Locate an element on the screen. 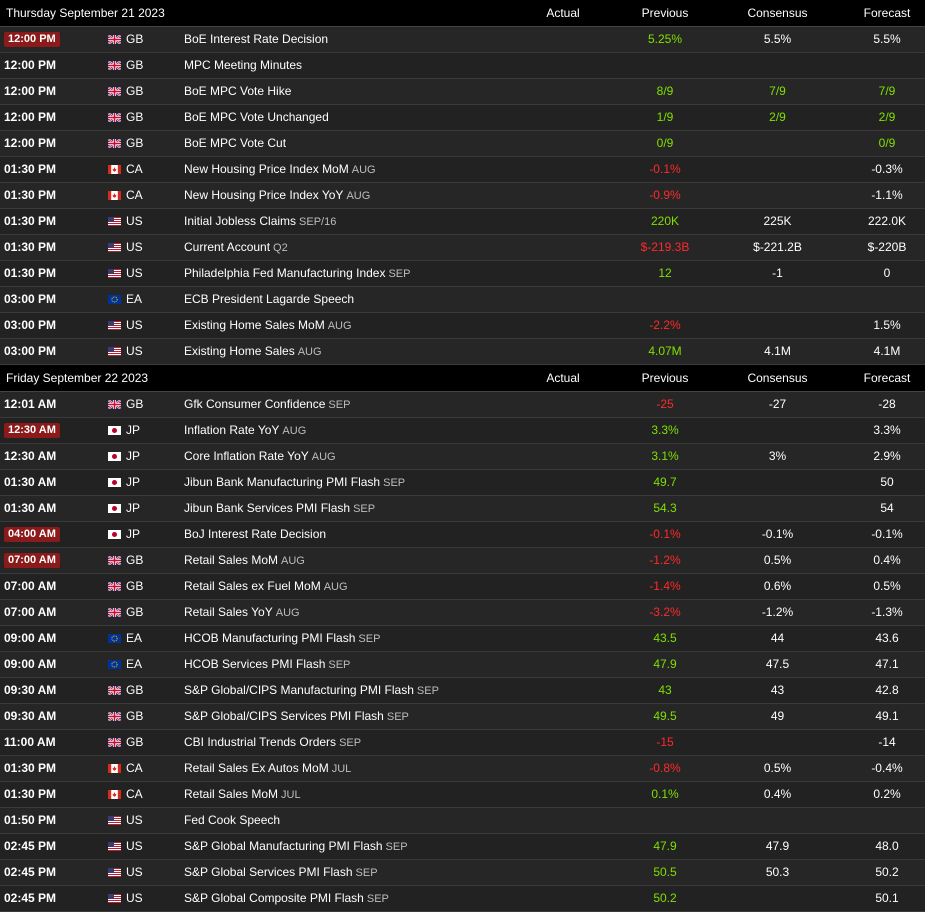 The width and height of the screenshot is (925, 912). event-name: Retail Sales ex Fuel MoM is located at coordinates (252, 586).